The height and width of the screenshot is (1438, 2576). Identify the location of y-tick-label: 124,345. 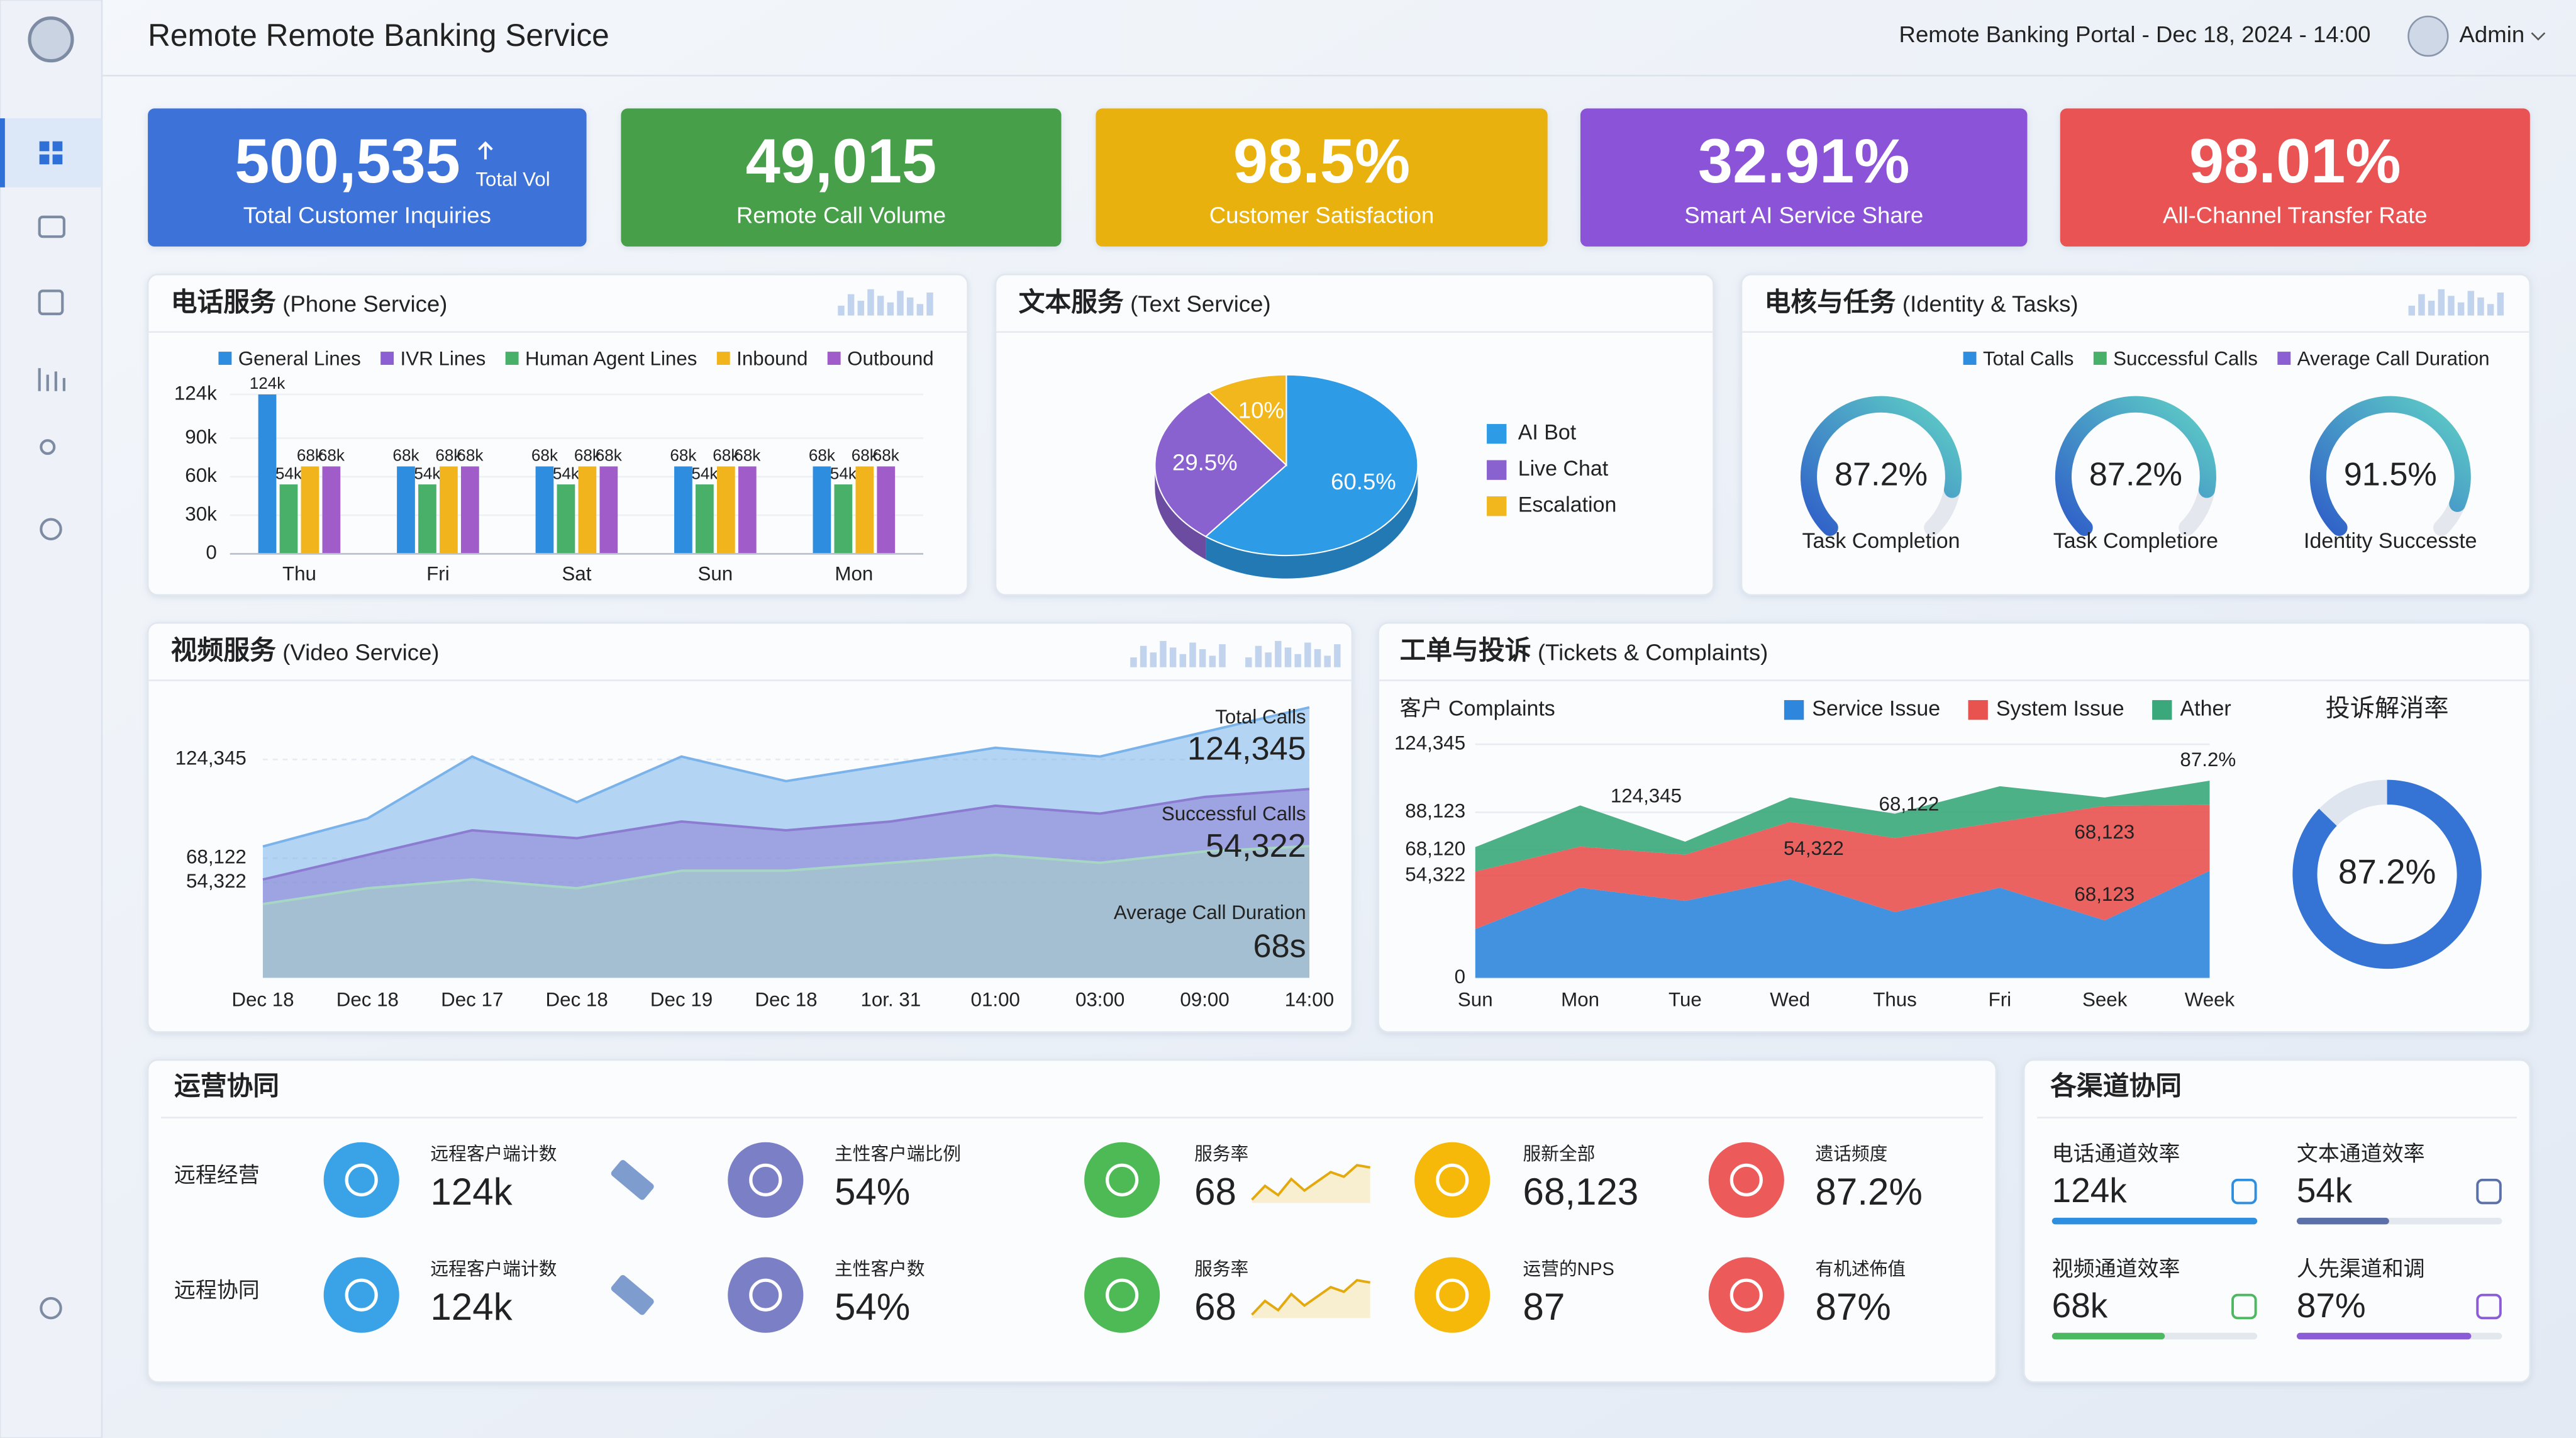
(1429, 743).